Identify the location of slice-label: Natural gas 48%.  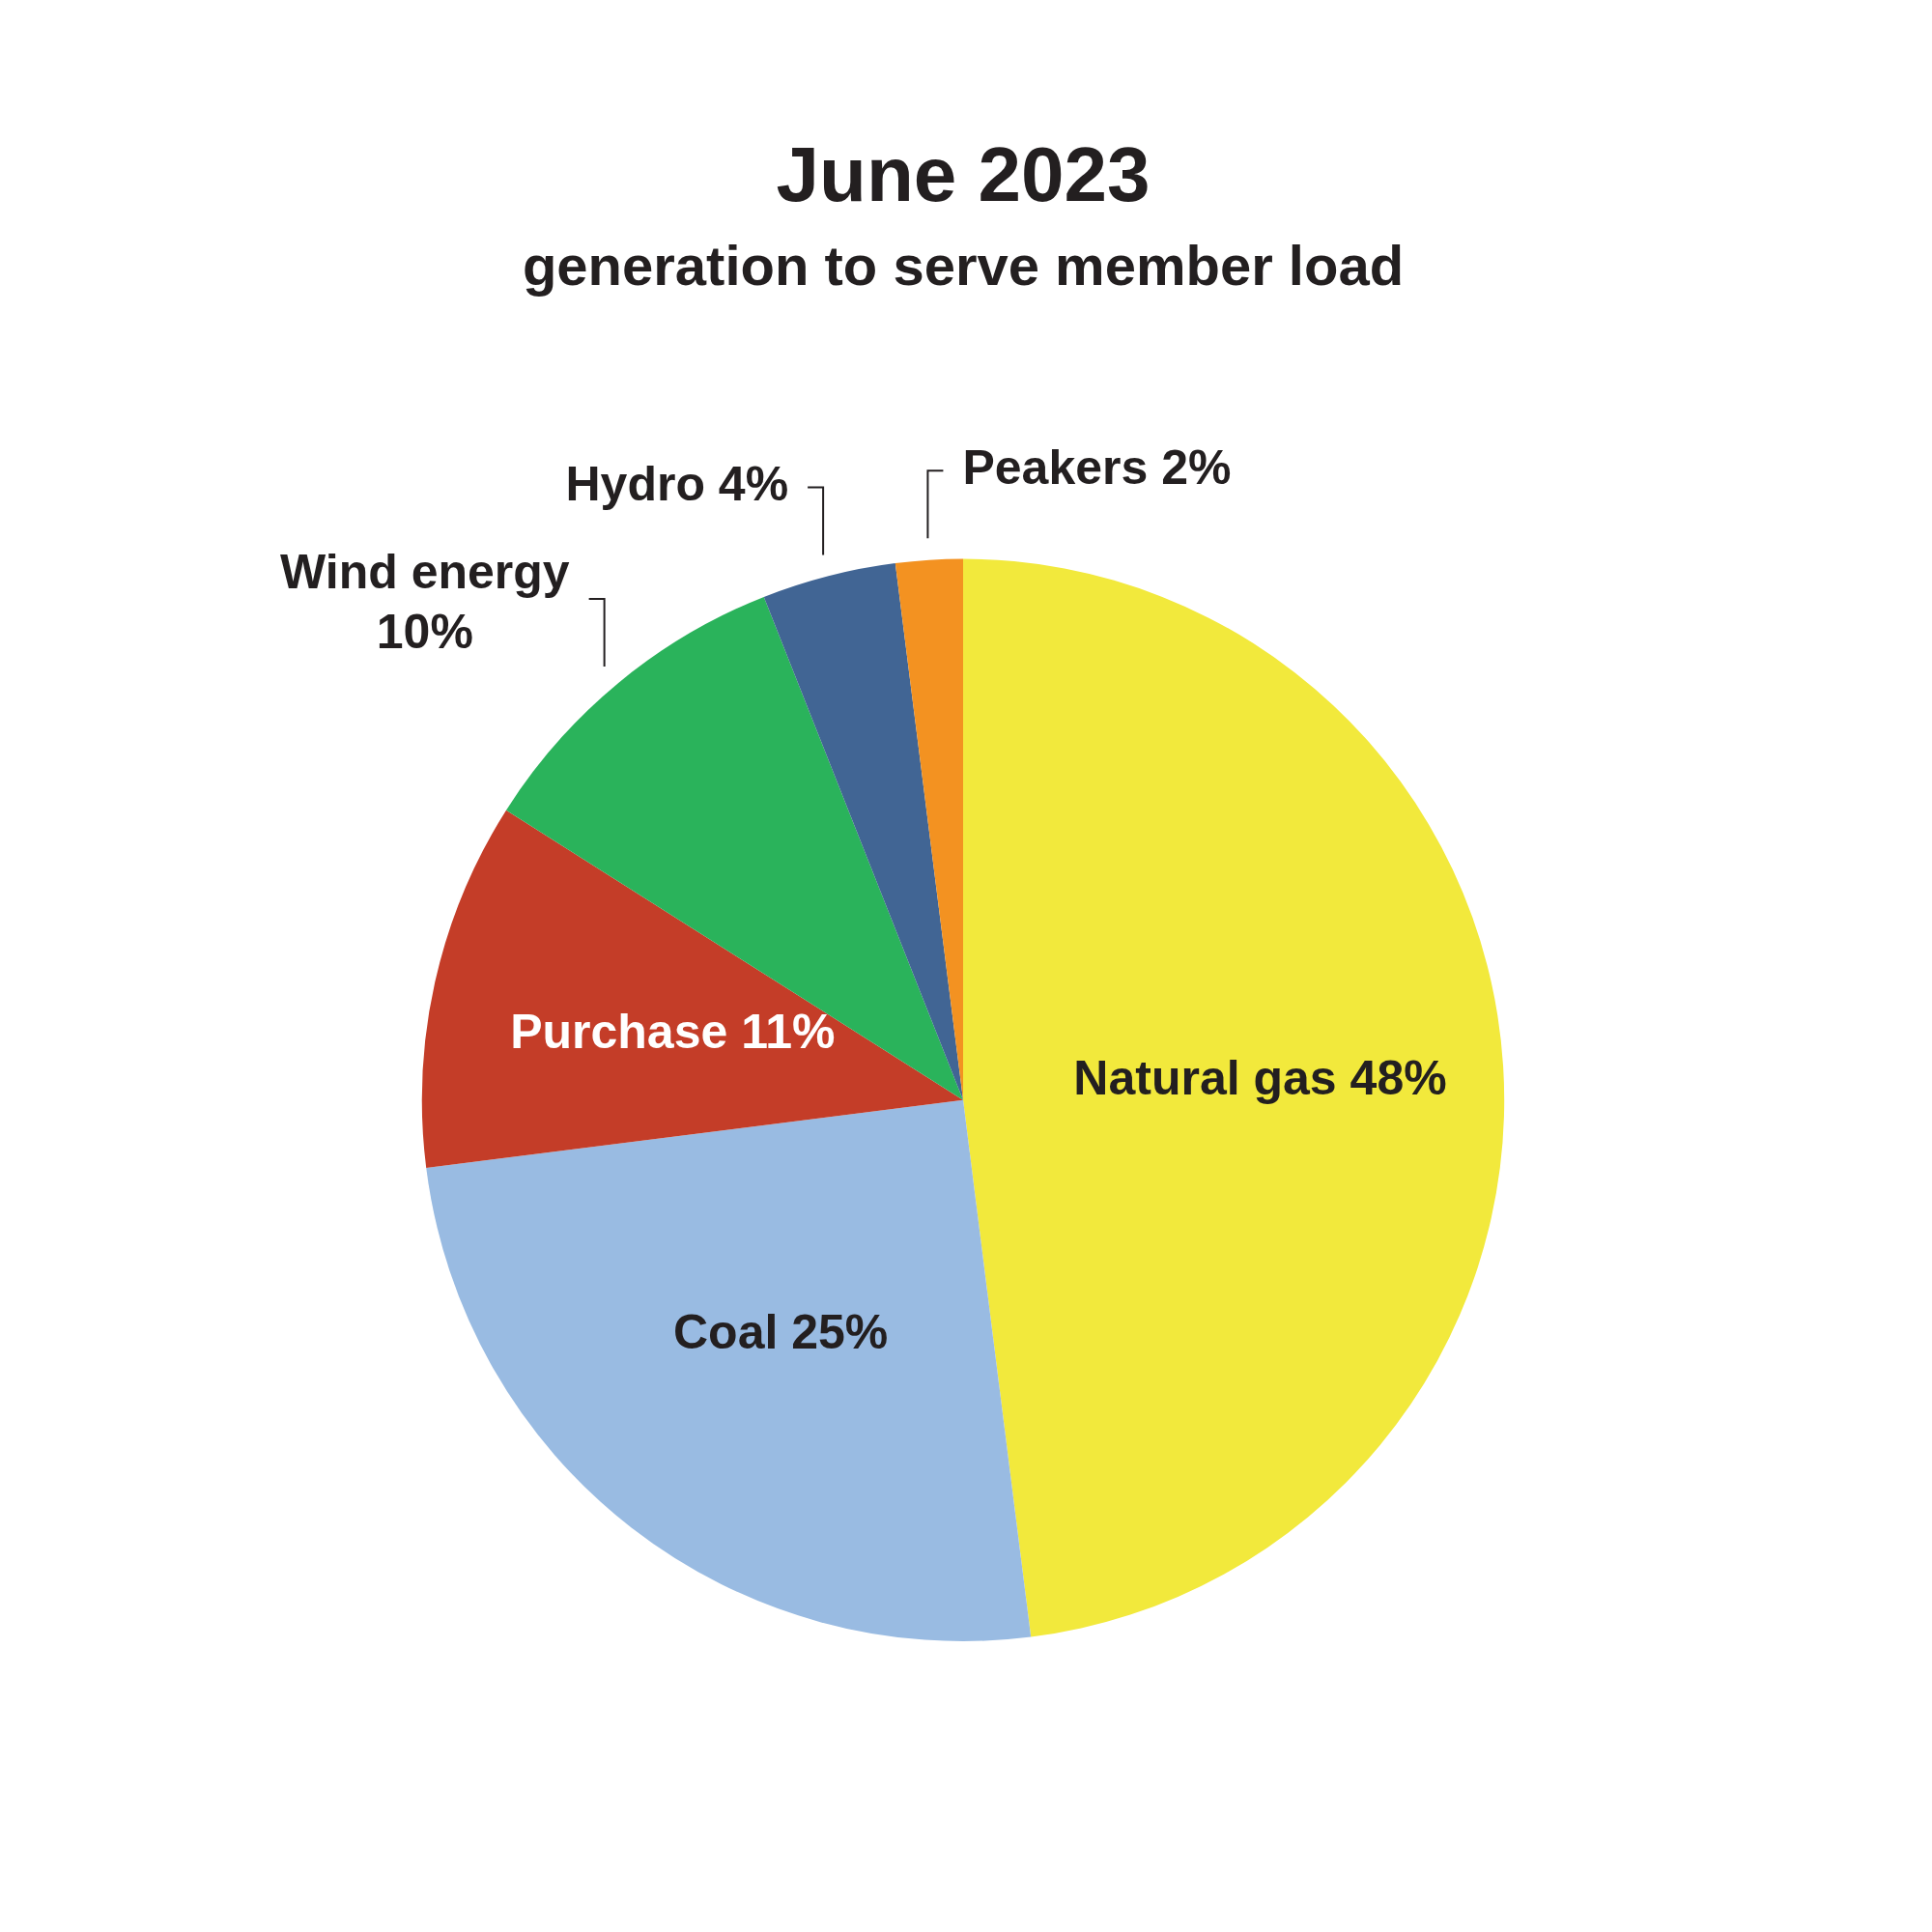
(1260, 1078).